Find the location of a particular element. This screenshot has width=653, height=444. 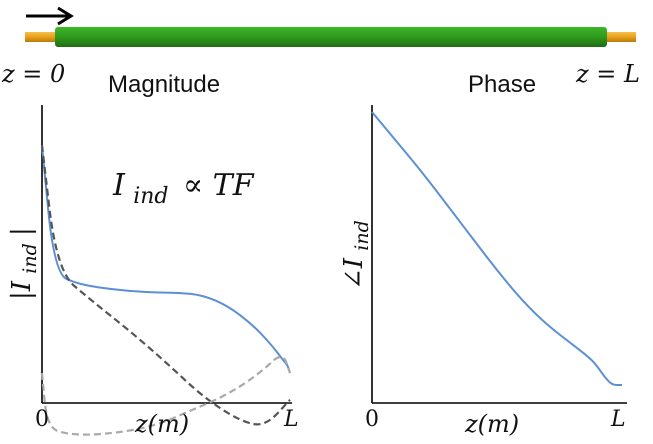

magnitude-x-tick-start: 0 is located at coordinates (42, 419).